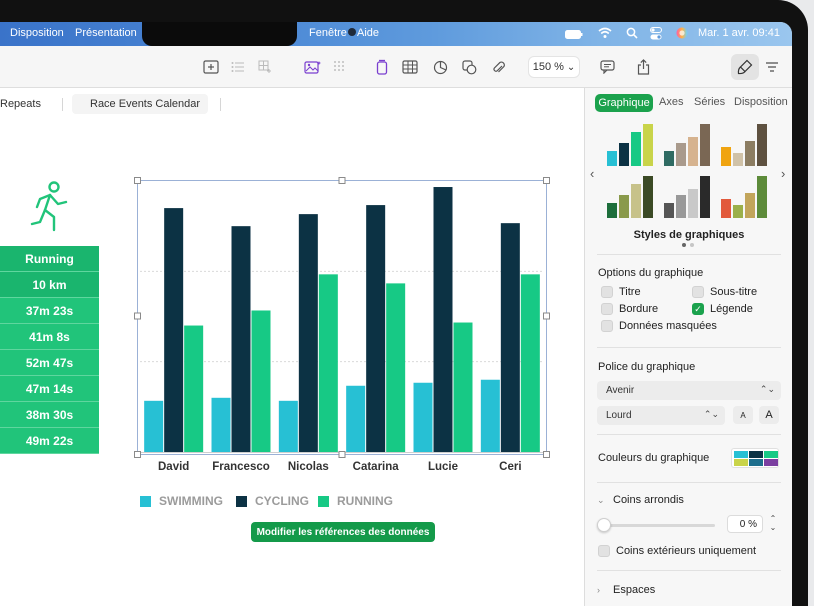 Image resolution: width=814 pixels, height=606 pixels. What do you see at coordinates (265, 67) in the screenshot?
I see `table-add-icon` at bounding box center [265, 67].